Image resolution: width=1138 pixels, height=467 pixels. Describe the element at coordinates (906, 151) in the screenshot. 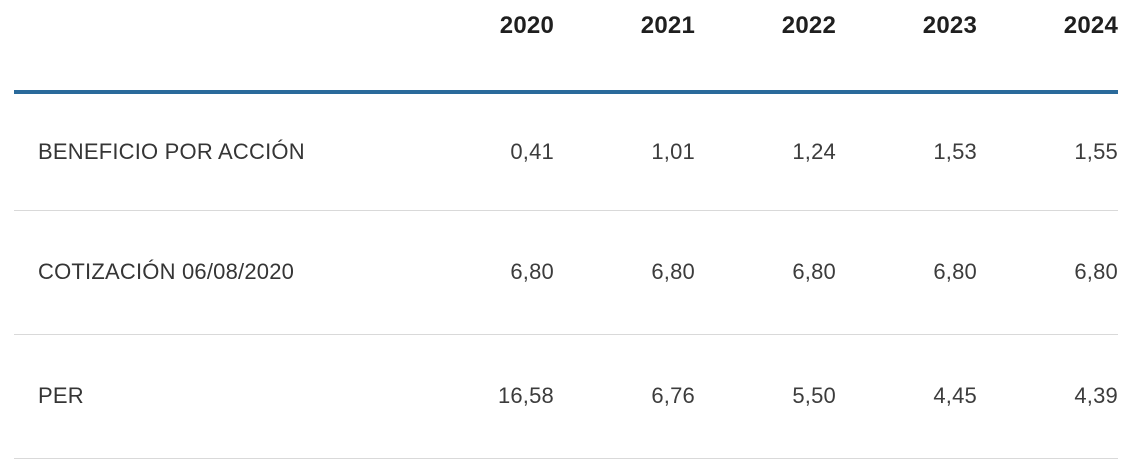

I see `table-cell: 1,53` at that location.